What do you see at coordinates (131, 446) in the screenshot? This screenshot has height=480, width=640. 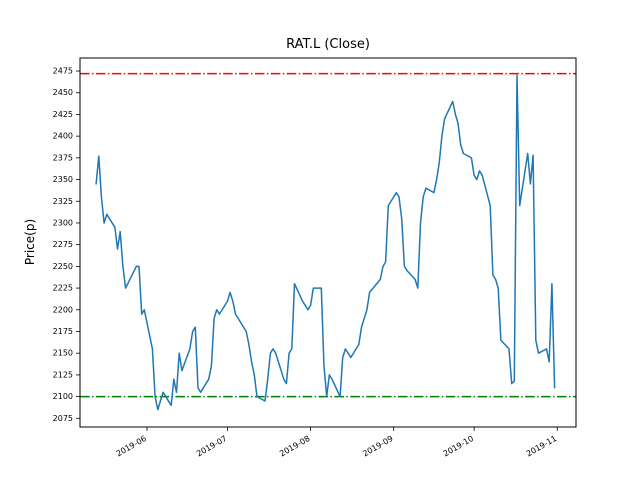 I see `x-tick-label: 2019-06` at bounding box center [131, 446].